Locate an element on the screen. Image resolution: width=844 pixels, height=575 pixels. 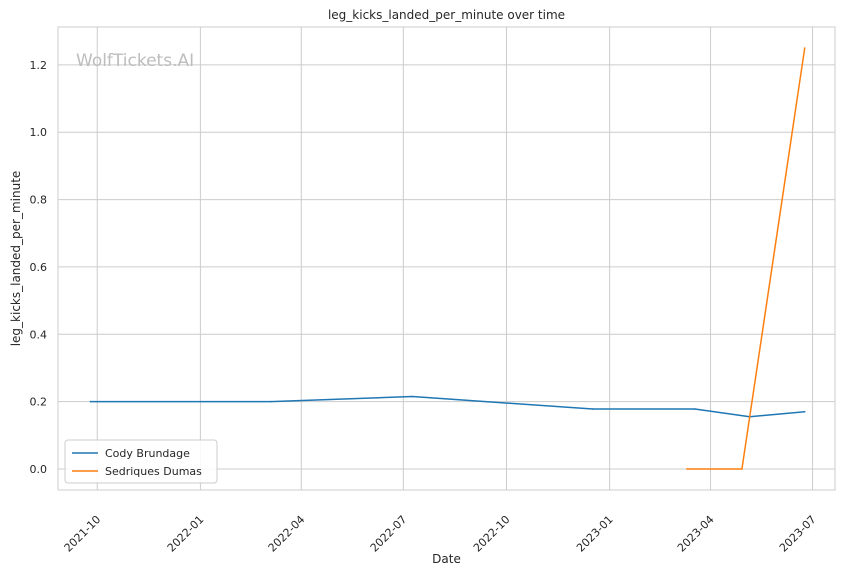
x-tick-label: 2022-10 is located at coordinates (492, 534).